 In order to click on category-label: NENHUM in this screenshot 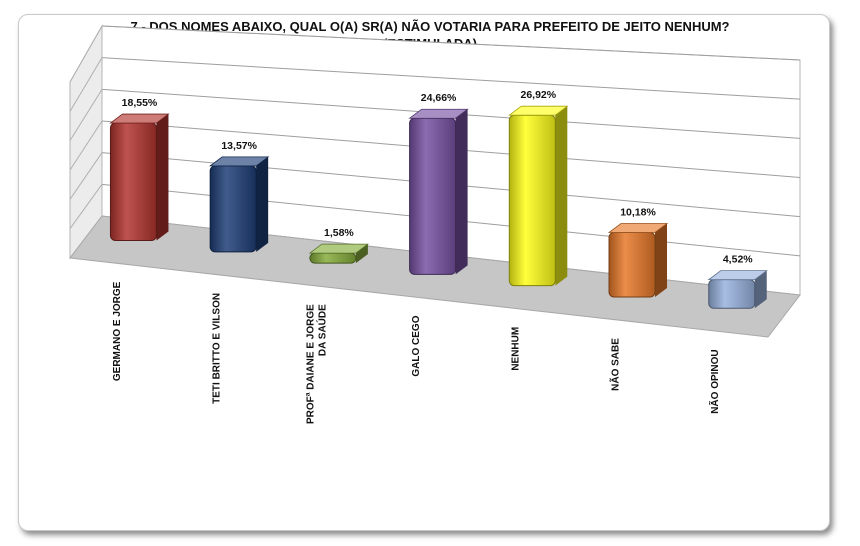, I will do `click(516, 349)`.